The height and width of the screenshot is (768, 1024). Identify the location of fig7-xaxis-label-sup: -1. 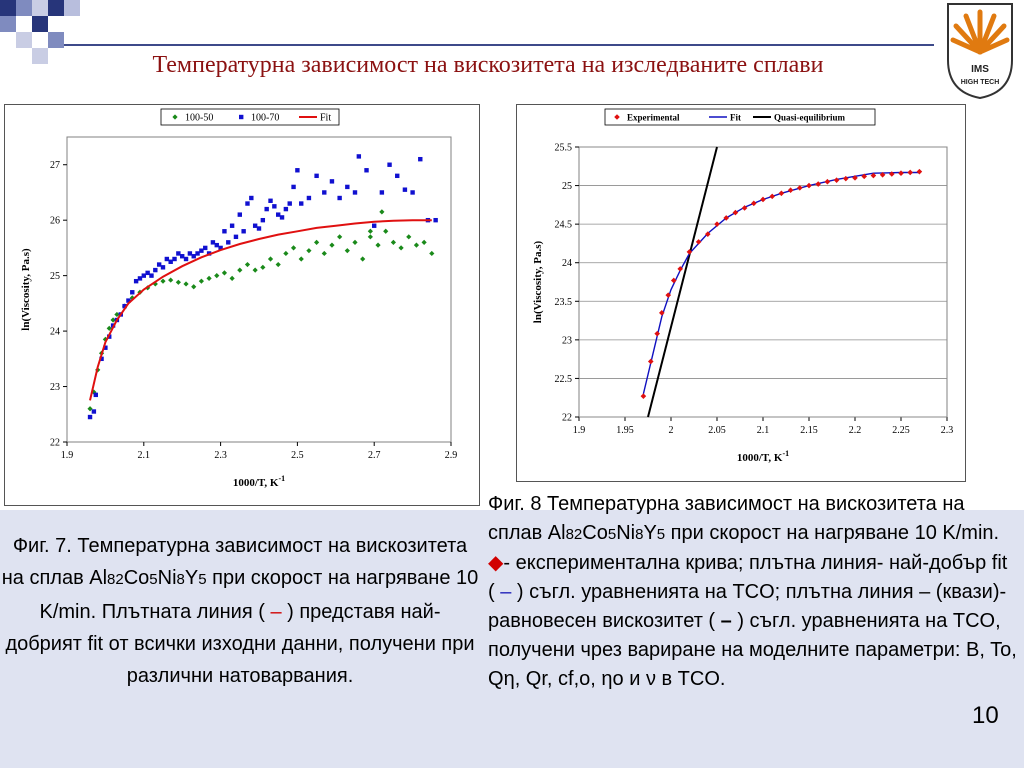
(281, 478).